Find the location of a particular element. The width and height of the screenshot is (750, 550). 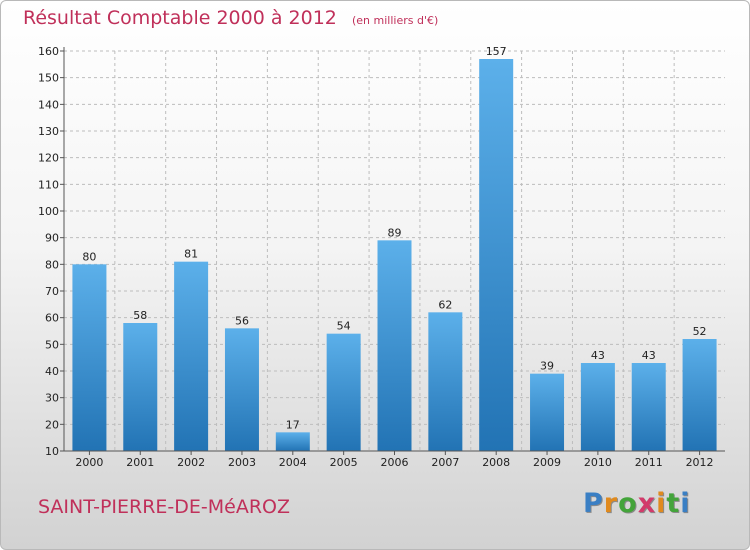

bar-2001 is located at coordinates (140, 387).